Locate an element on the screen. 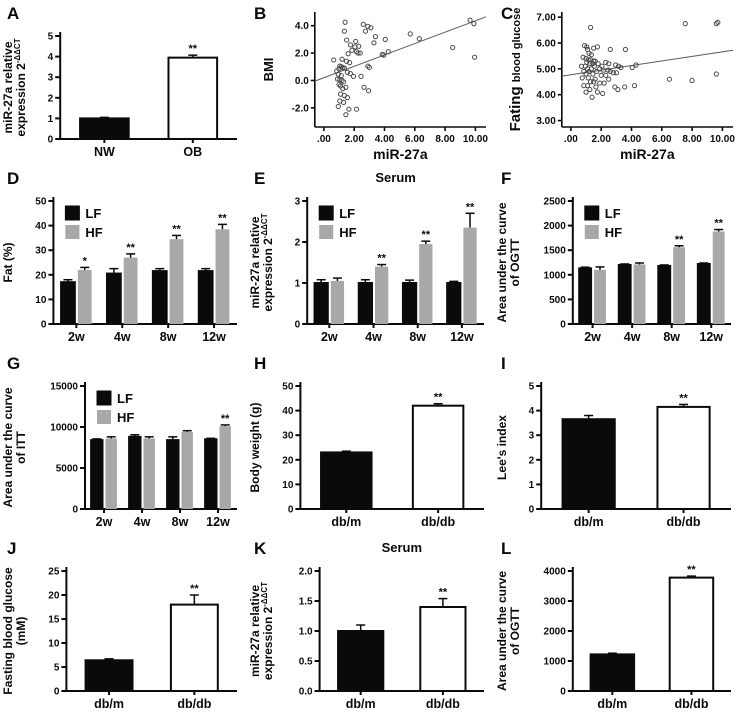 This screenshot has height=717, width=741. y-tick-label: 0 is located at coordinates (57, 692).